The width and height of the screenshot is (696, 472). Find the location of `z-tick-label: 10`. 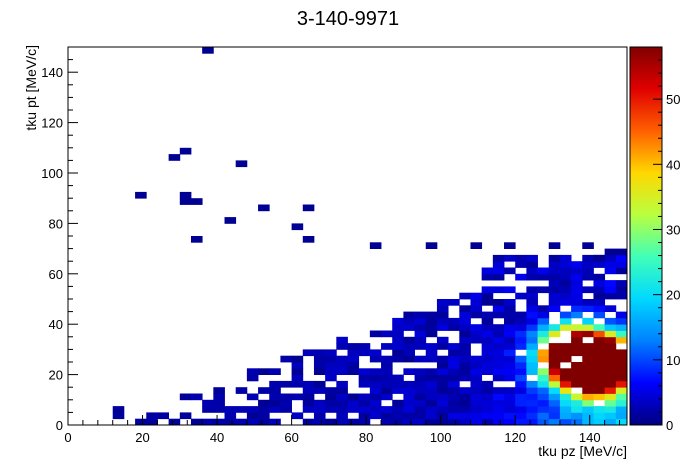

z-tick-label: 10 is located at coordinates (673, 360).